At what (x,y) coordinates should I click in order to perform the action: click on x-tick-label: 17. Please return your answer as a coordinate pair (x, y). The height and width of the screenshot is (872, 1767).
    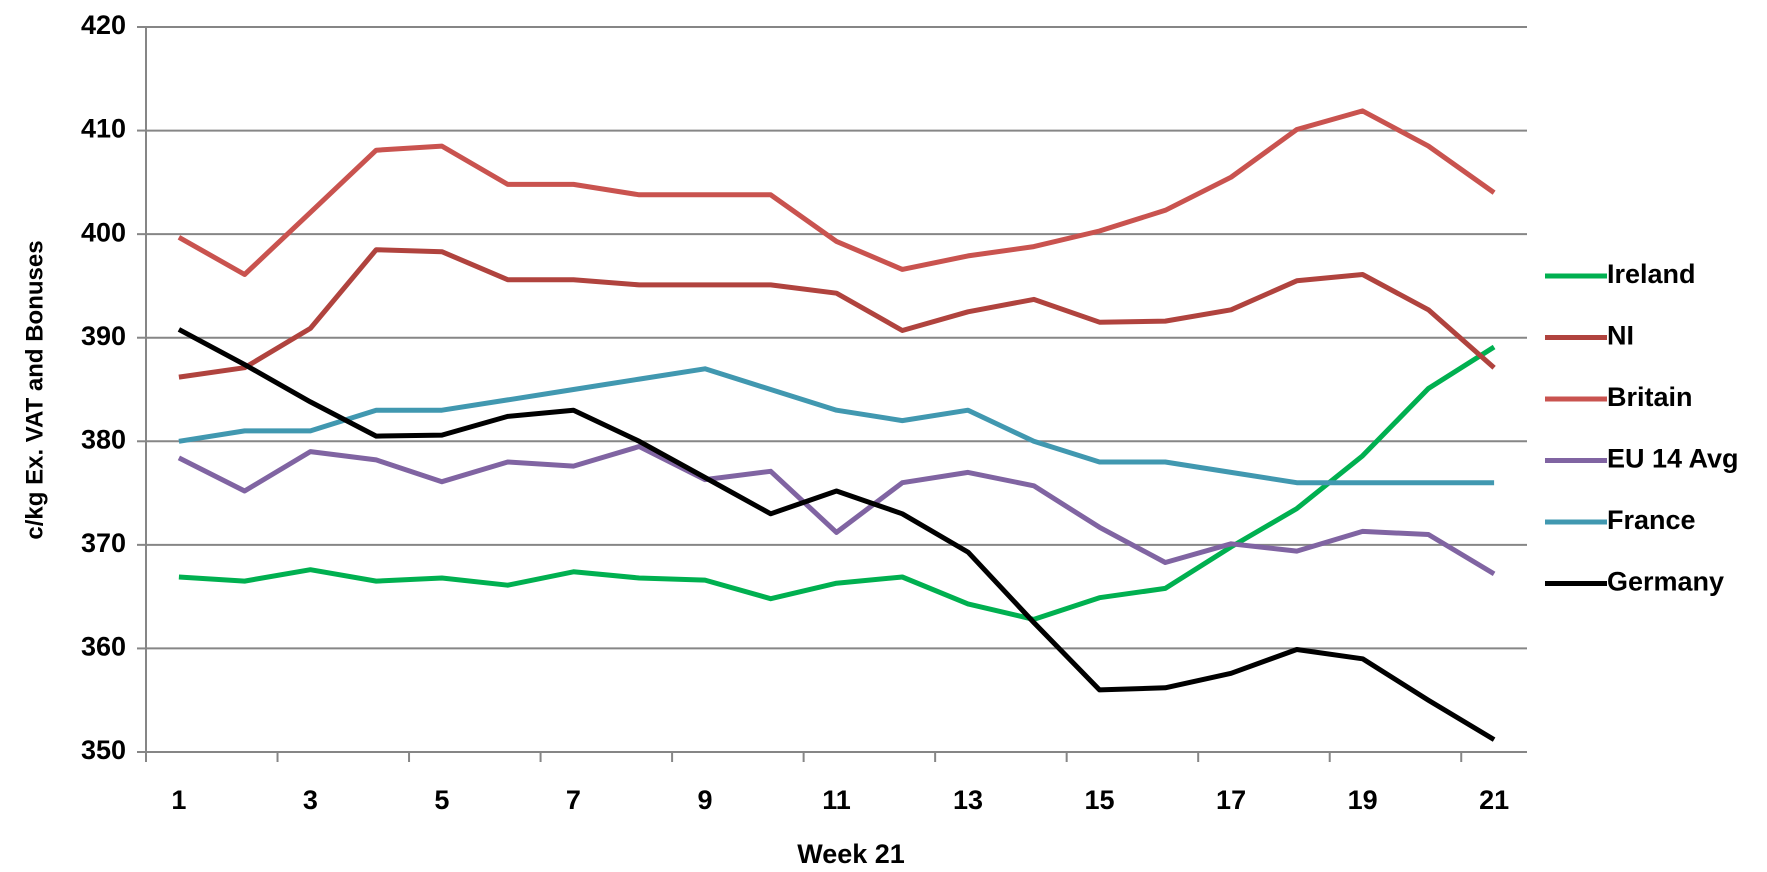
    Looking at the image, I should click on (1231, 800).